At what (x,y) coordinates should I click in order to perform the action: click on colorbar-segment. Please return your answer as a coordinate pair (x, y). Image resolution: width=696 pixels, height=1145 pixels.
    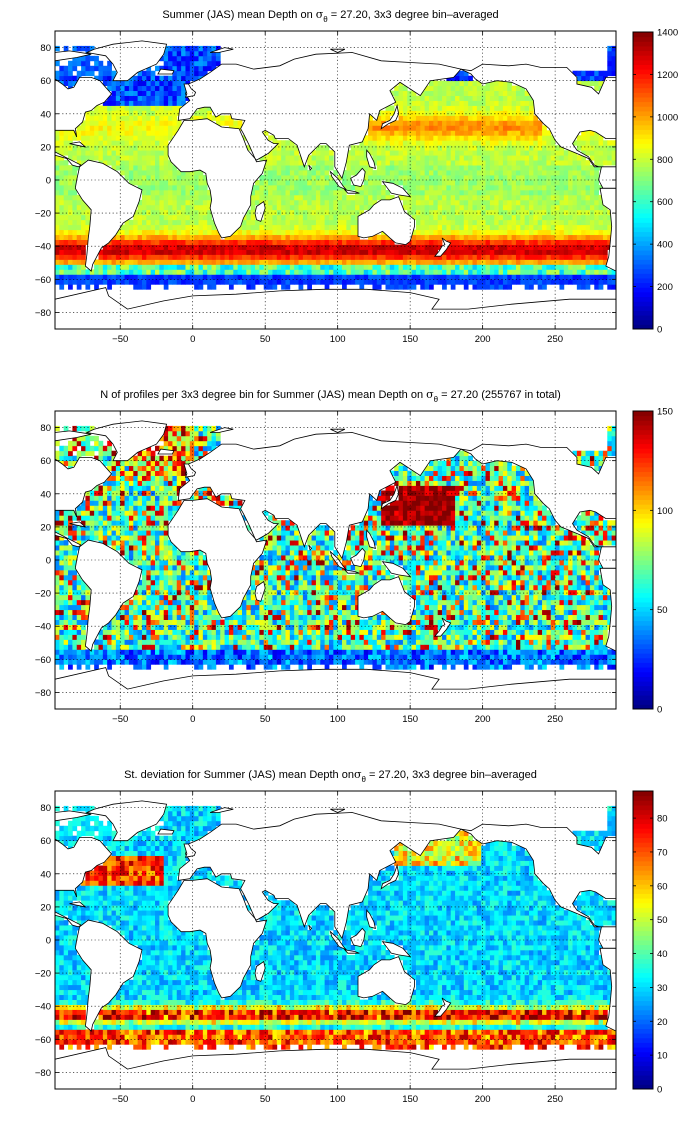
    Looking at the image, I should click on (643, 145).